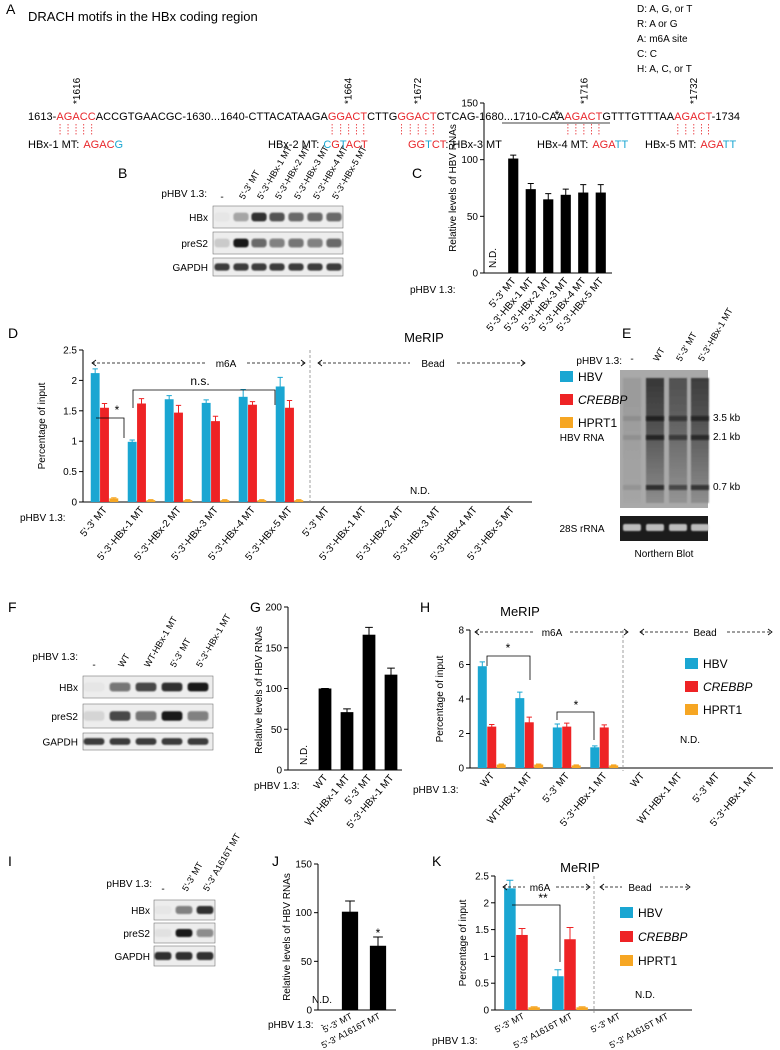  What do you see at coordinates (74, 381) in the screenshot?
I see `y-tick-label: 2` at bounding box center [74, 381].